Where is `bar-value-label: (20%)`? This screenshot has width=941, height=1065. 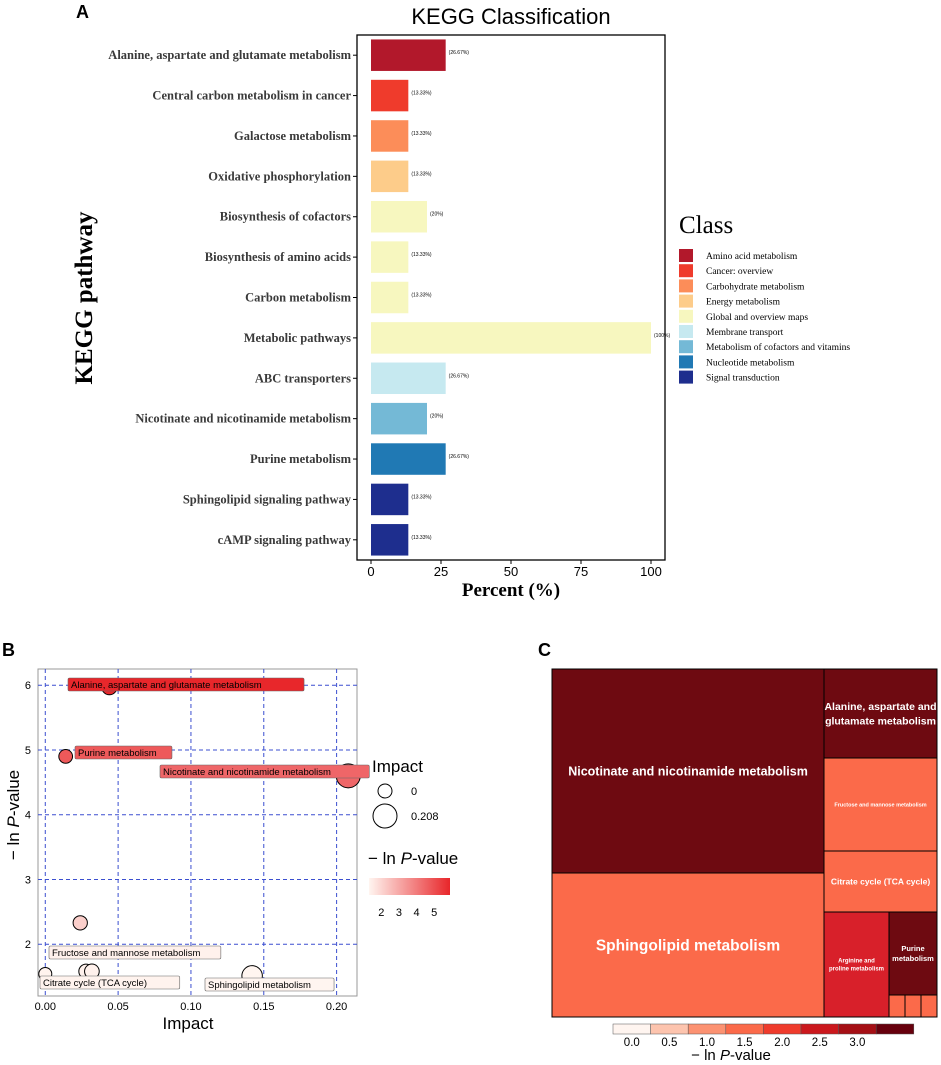
bar-value-label: (20%) is located at coordinates (437, 215).